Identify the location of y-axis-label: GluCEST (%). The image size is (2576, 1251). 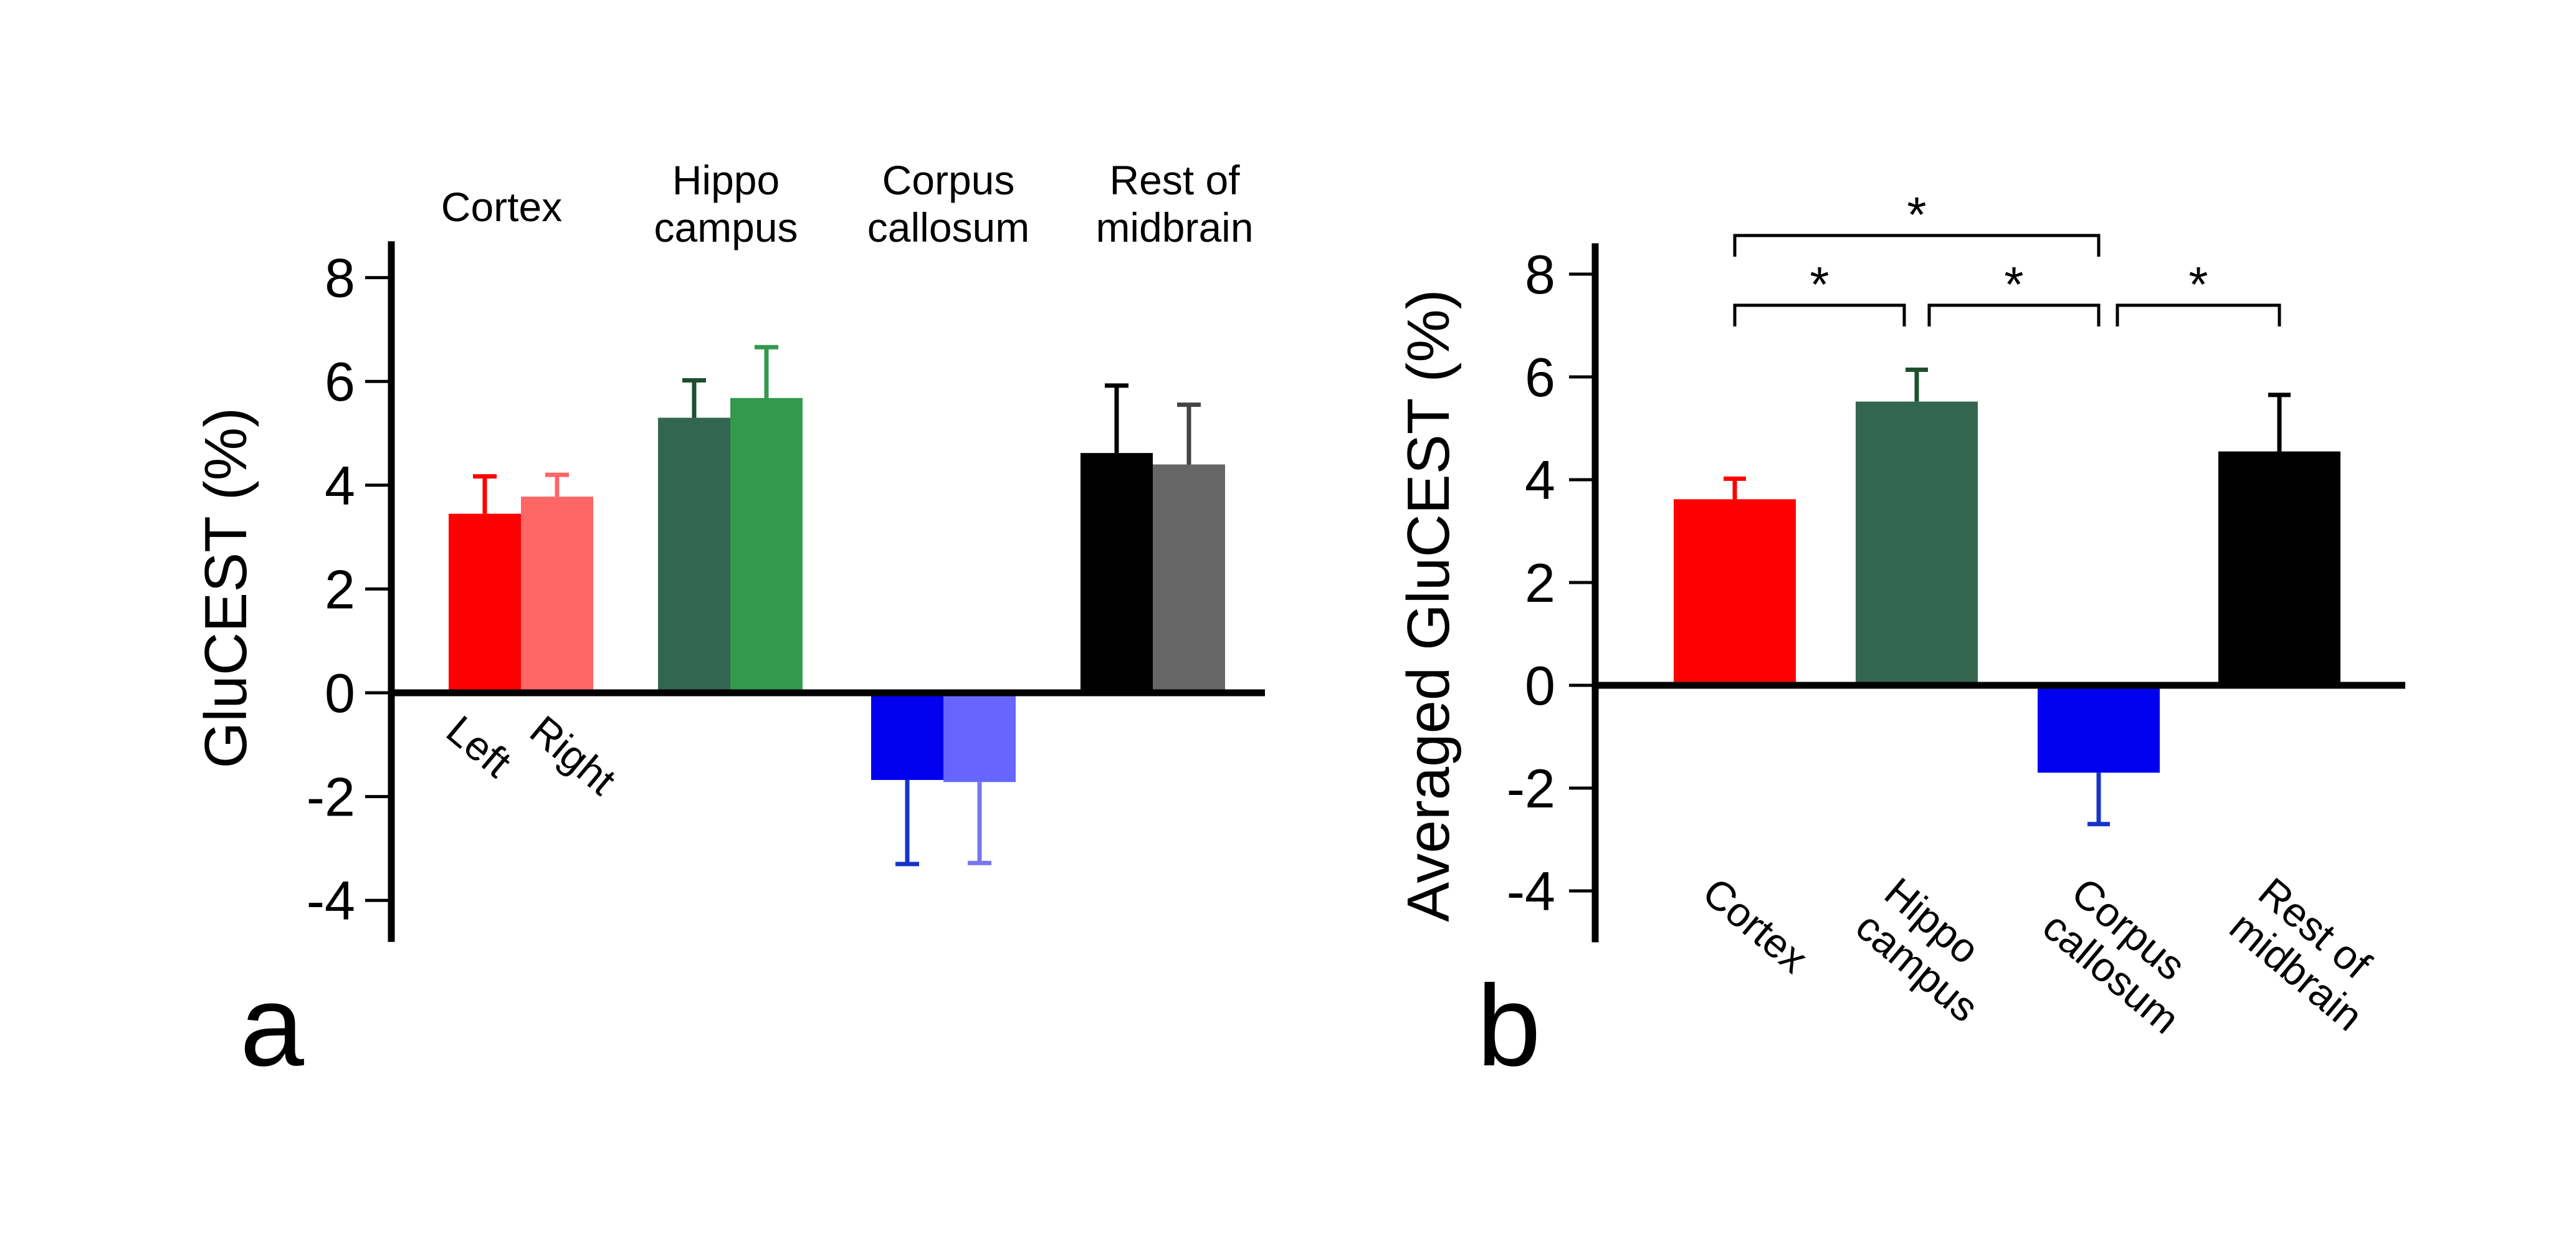
(226, 588).